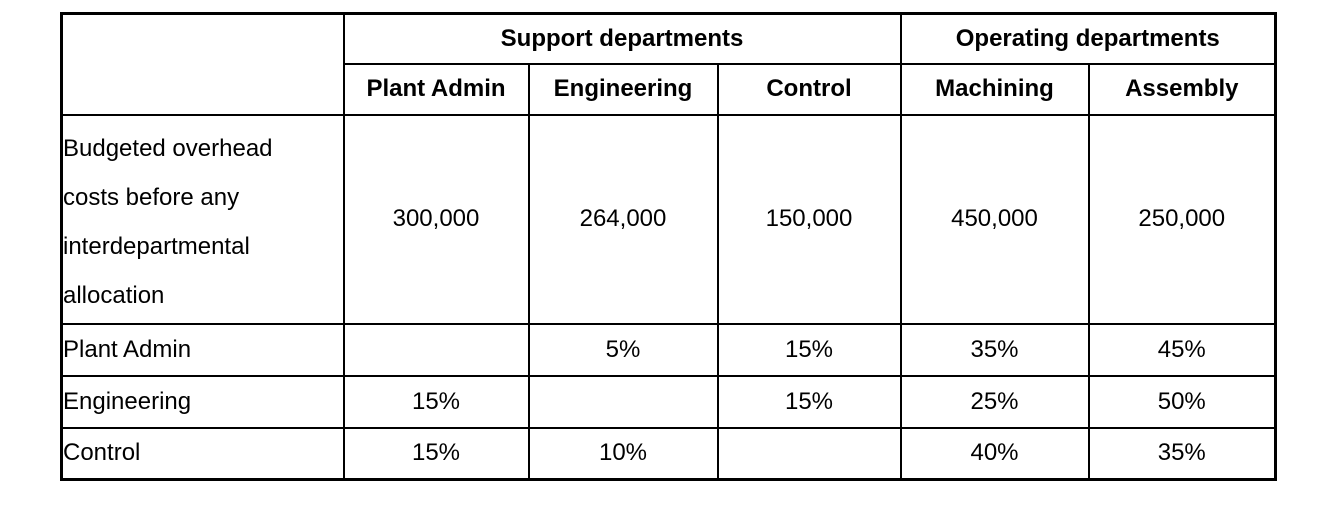  I want to click on cell-plant-admin-to-machining: 35%, so click(994, 349).